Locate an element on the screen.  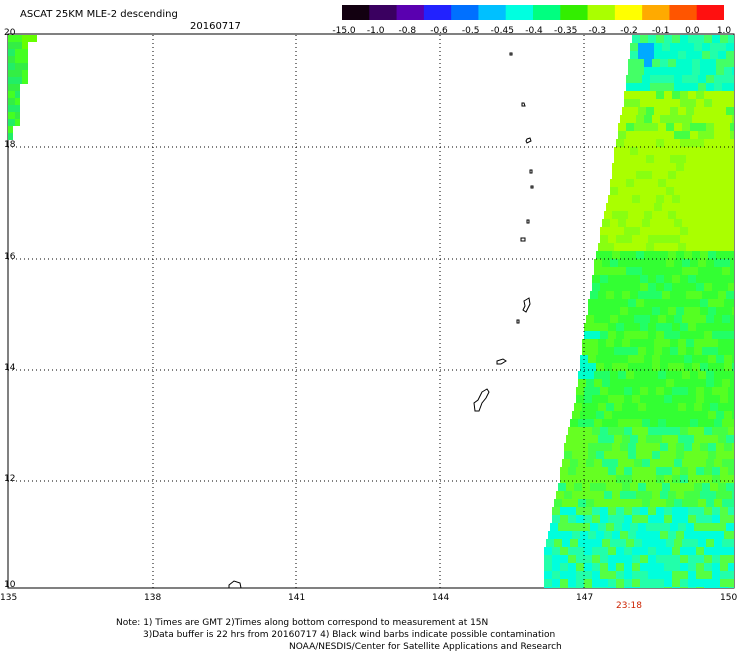
color-scale-swatch is located at coordinates (601, 12).